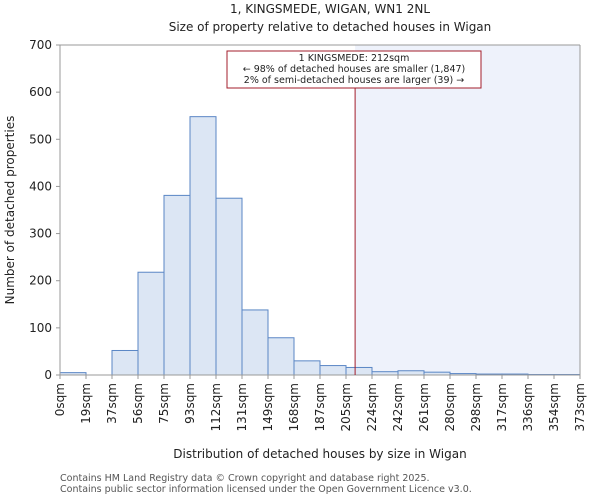 This screenshot has height=500, width=600. Describe the element at coordinates (40, 92) in the screenshot. I see `y-tick-label-600: 600` at that location.